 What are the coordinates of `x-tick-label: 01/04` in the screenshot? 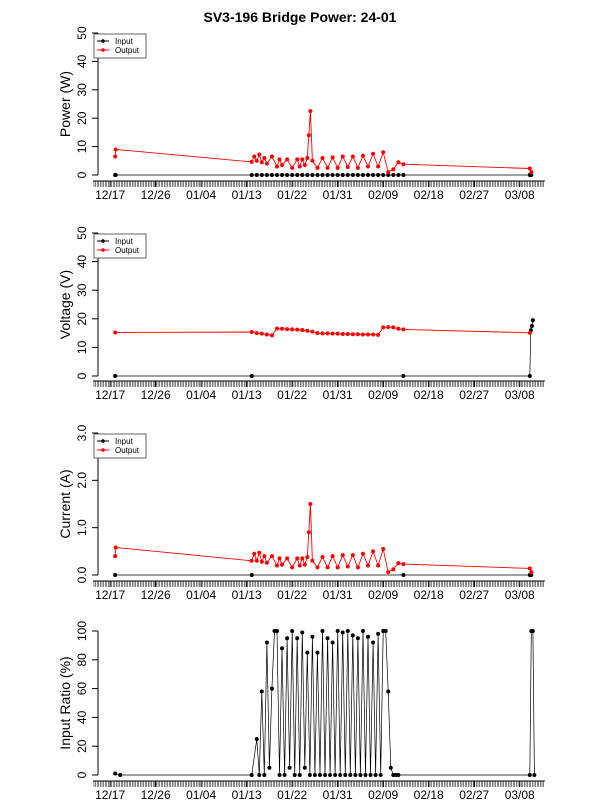 It's located at (201, 595).